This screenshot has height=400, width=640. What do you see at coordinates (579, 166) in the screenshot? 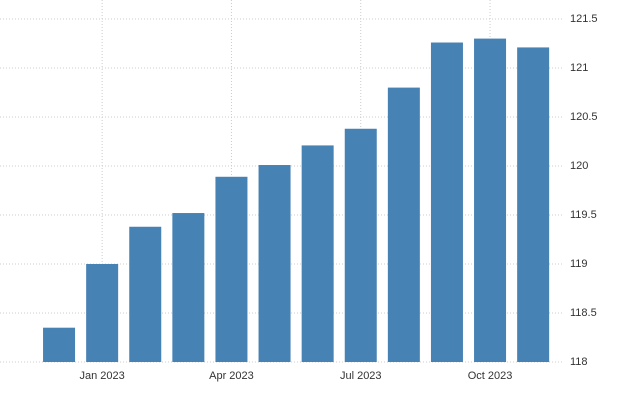
I see `y-tick-label: 120` at bounding box center [579, 166].